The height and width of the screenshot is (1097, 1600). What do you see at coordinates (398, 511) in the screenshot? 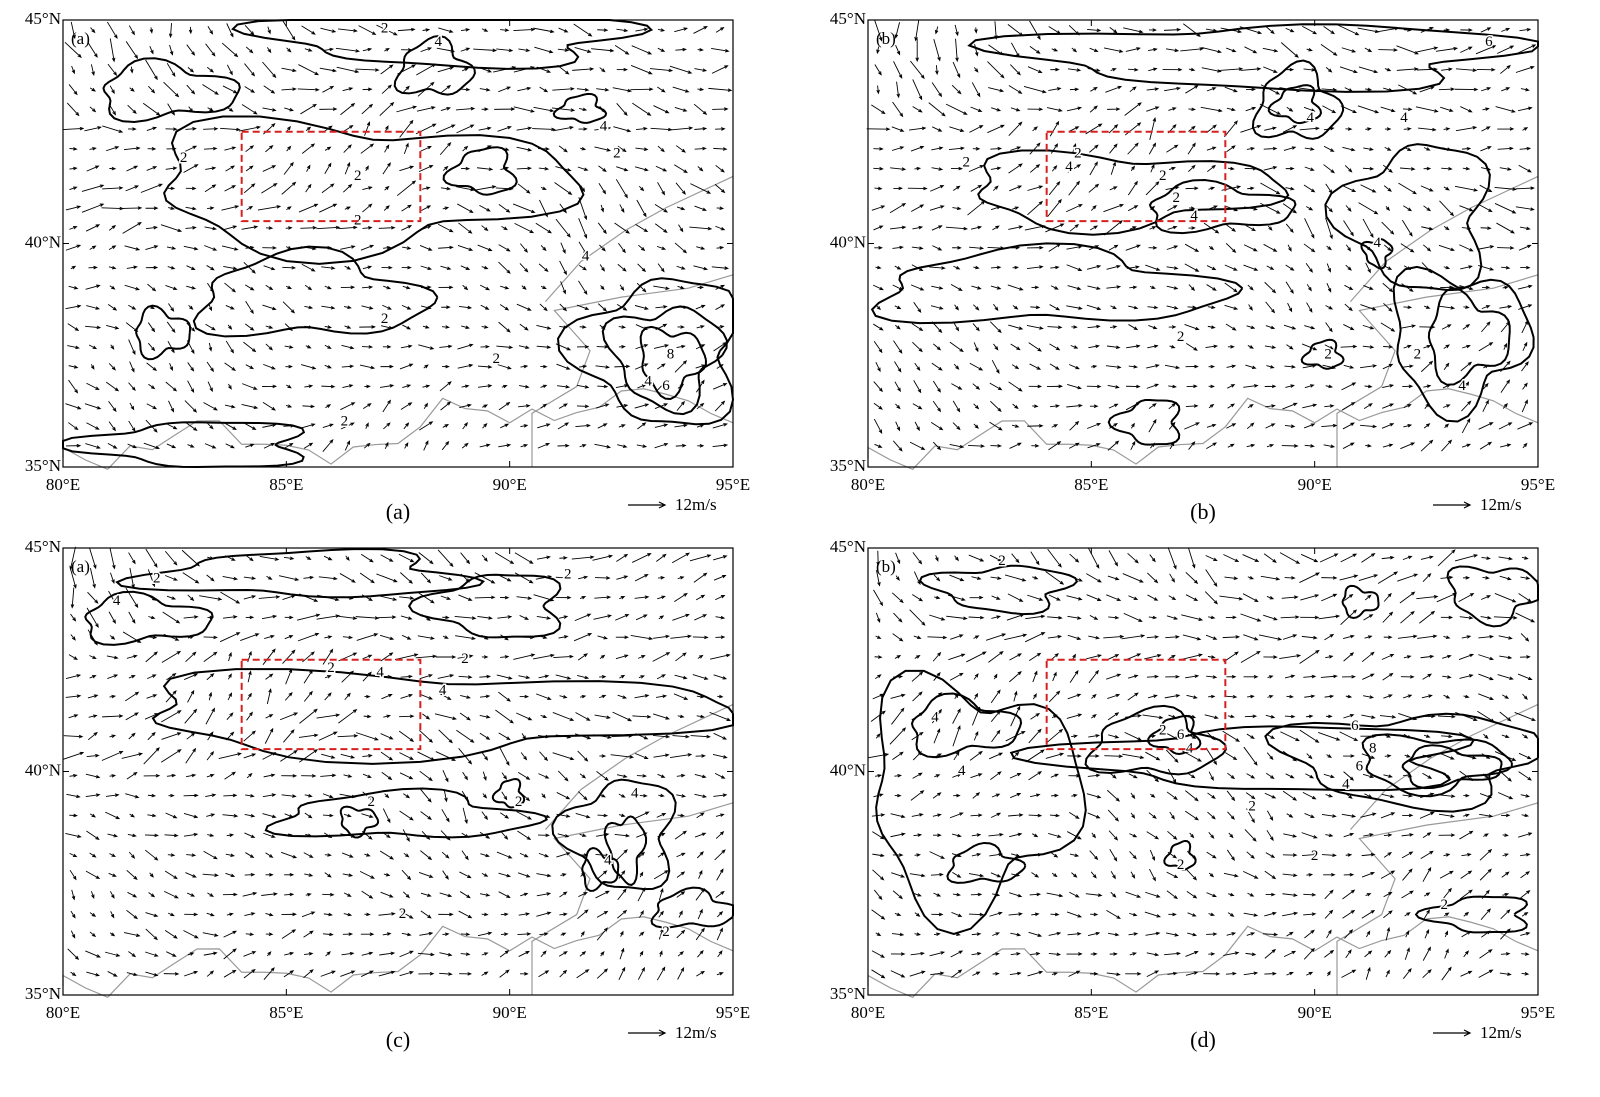
I see `panel-caption: (a)` at bounding box center [398, 511].